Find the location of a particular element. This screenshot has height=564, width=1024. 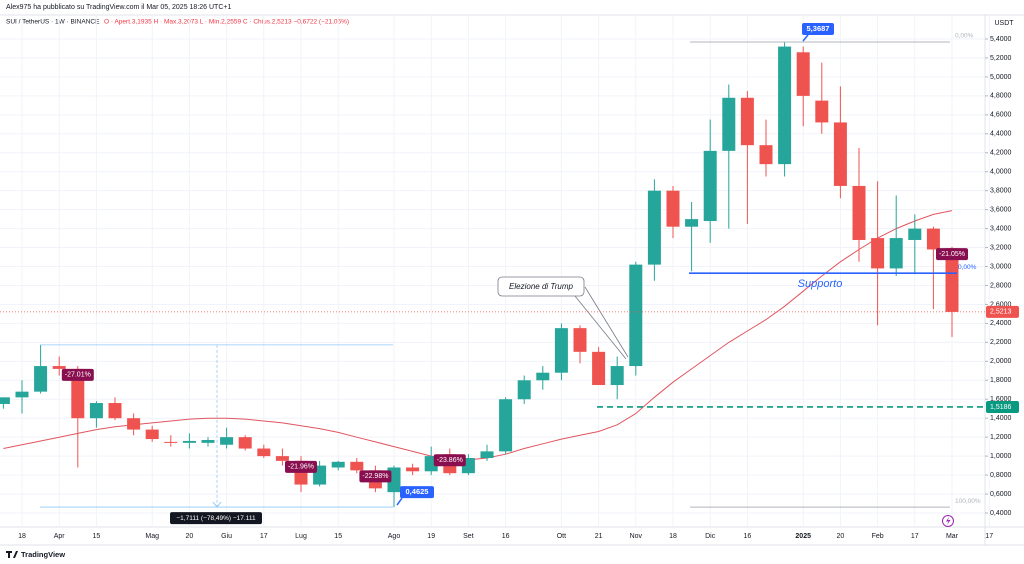

brand-logo is located at coordinates (12, 554).